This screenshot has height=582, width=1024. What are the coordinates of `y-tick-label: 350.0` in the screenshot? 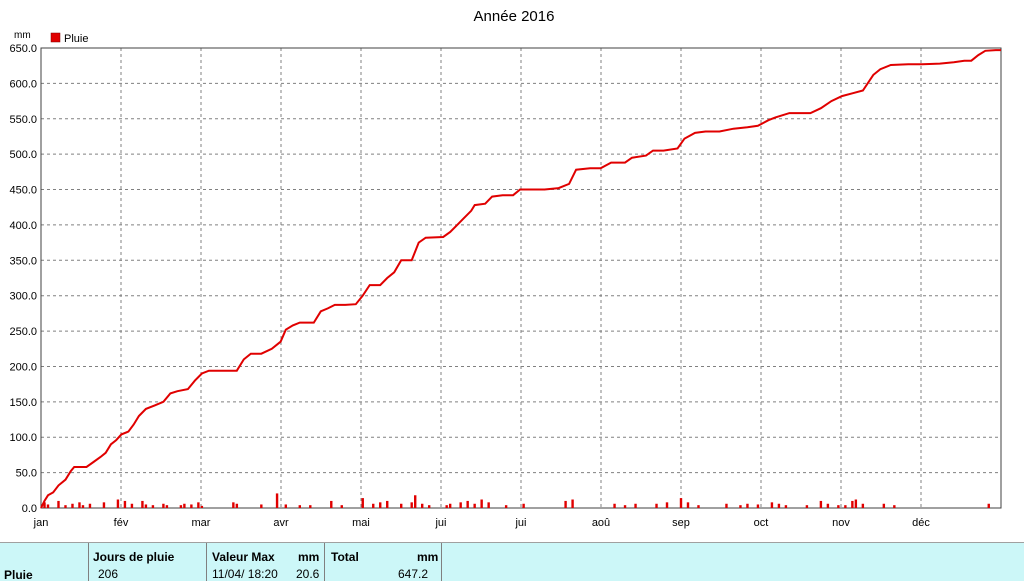 It's located at (23, 261).